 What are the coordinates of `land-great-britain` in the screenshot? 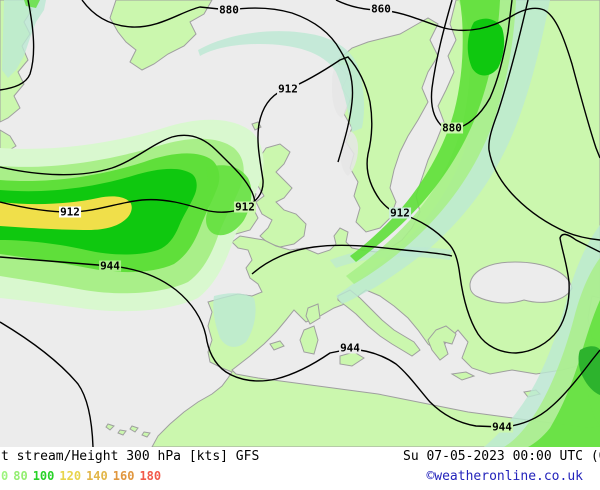 It's located at (279, 195).